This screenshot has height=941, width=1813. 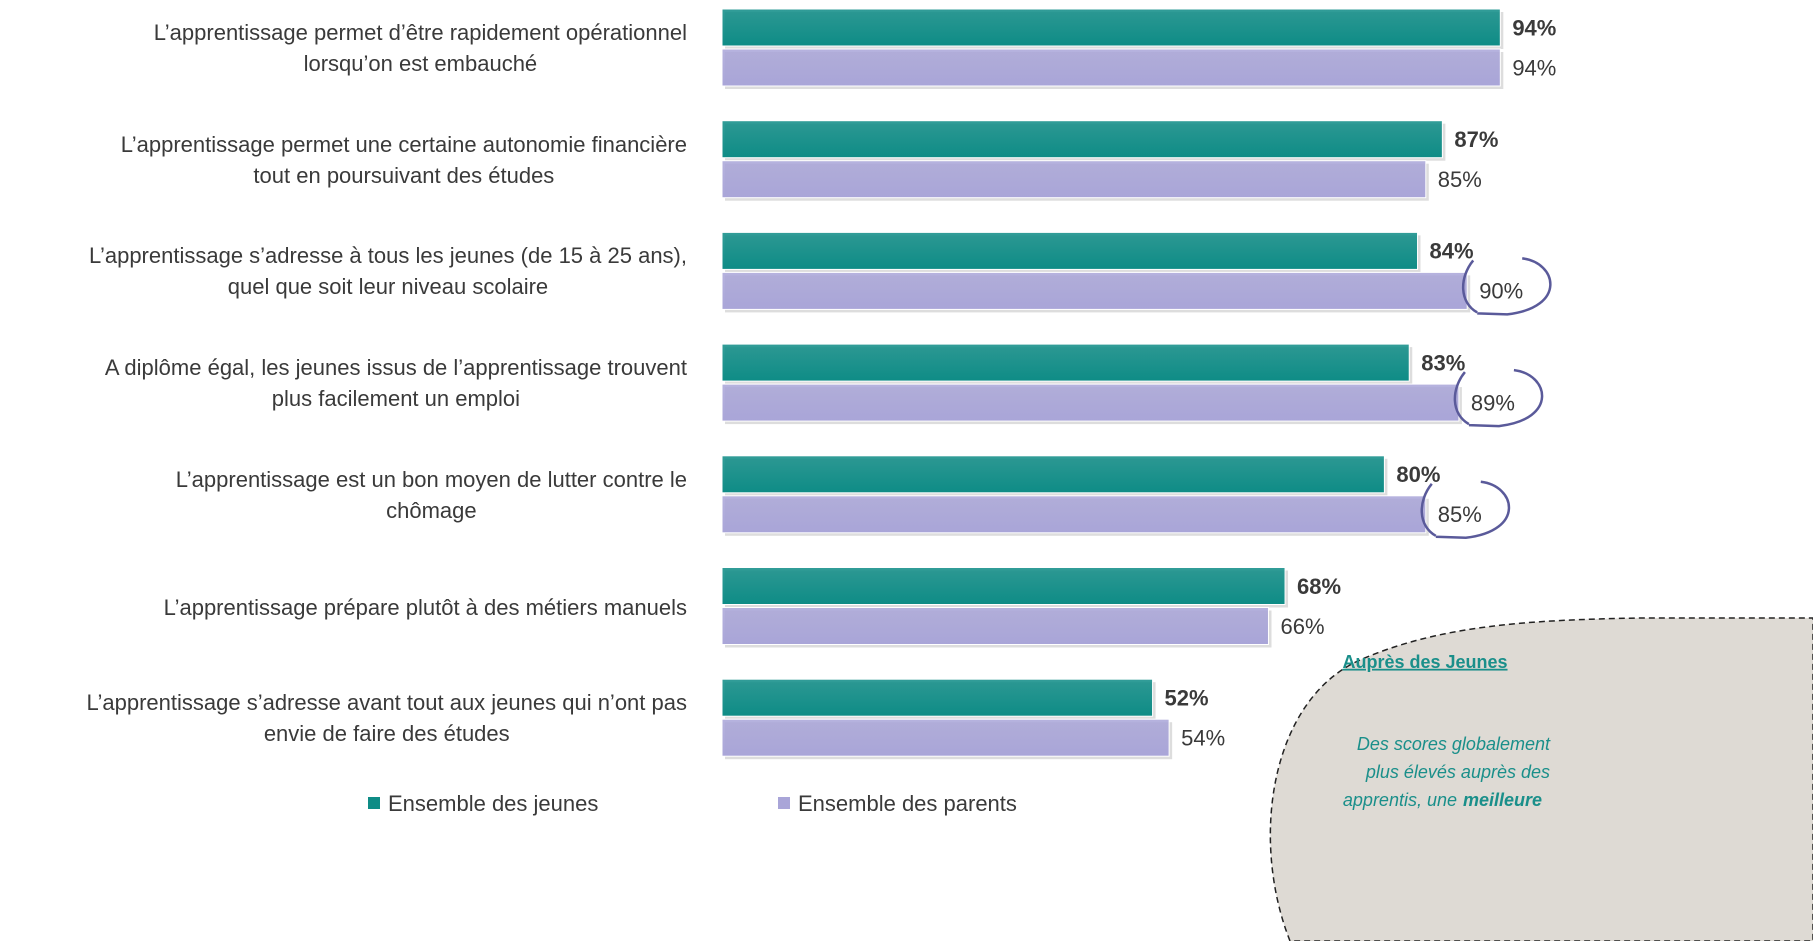 I want to click on value-label: 83%, so click(x=1443, y=362).